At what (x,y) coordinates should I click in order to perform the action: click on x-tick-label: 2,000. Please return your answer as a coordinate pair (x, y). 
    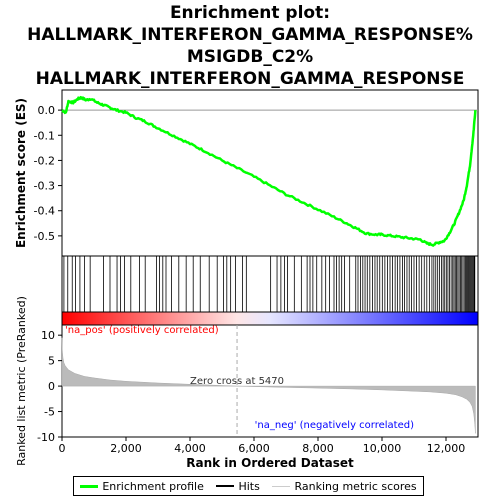
    Looking at the image, I should click on (126, 448).